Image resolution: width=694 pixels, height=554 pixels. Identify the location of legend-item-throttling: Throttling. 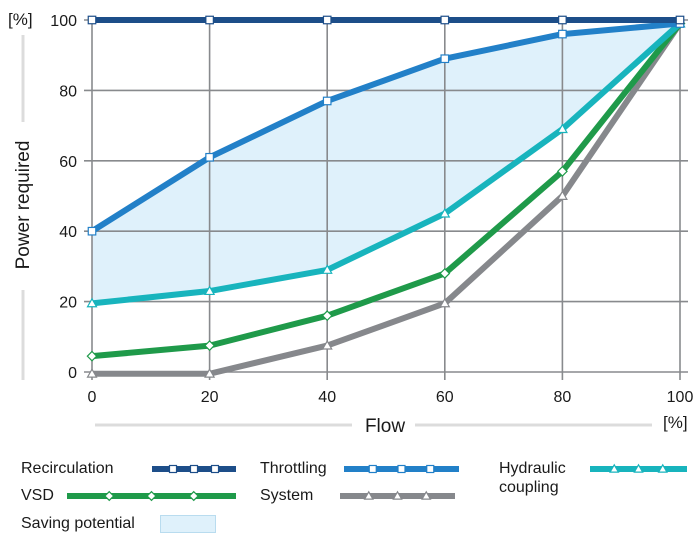
(360, 479).